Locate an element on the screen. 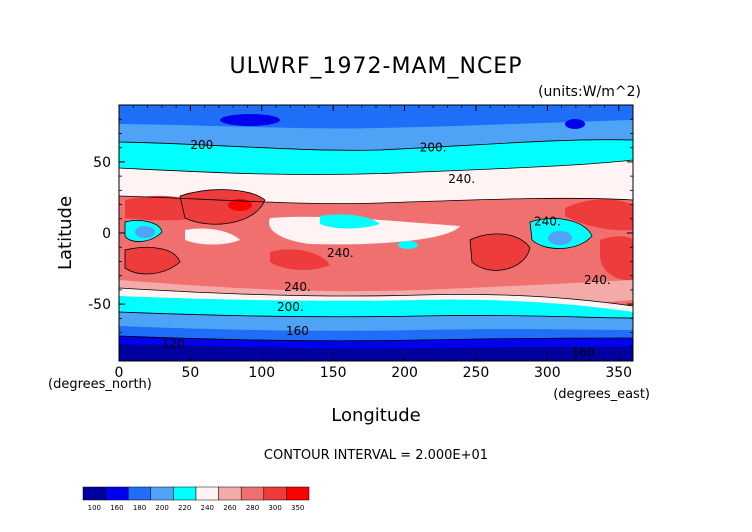  colorbar-level-label: 280 is located at coordinates (252, 508).